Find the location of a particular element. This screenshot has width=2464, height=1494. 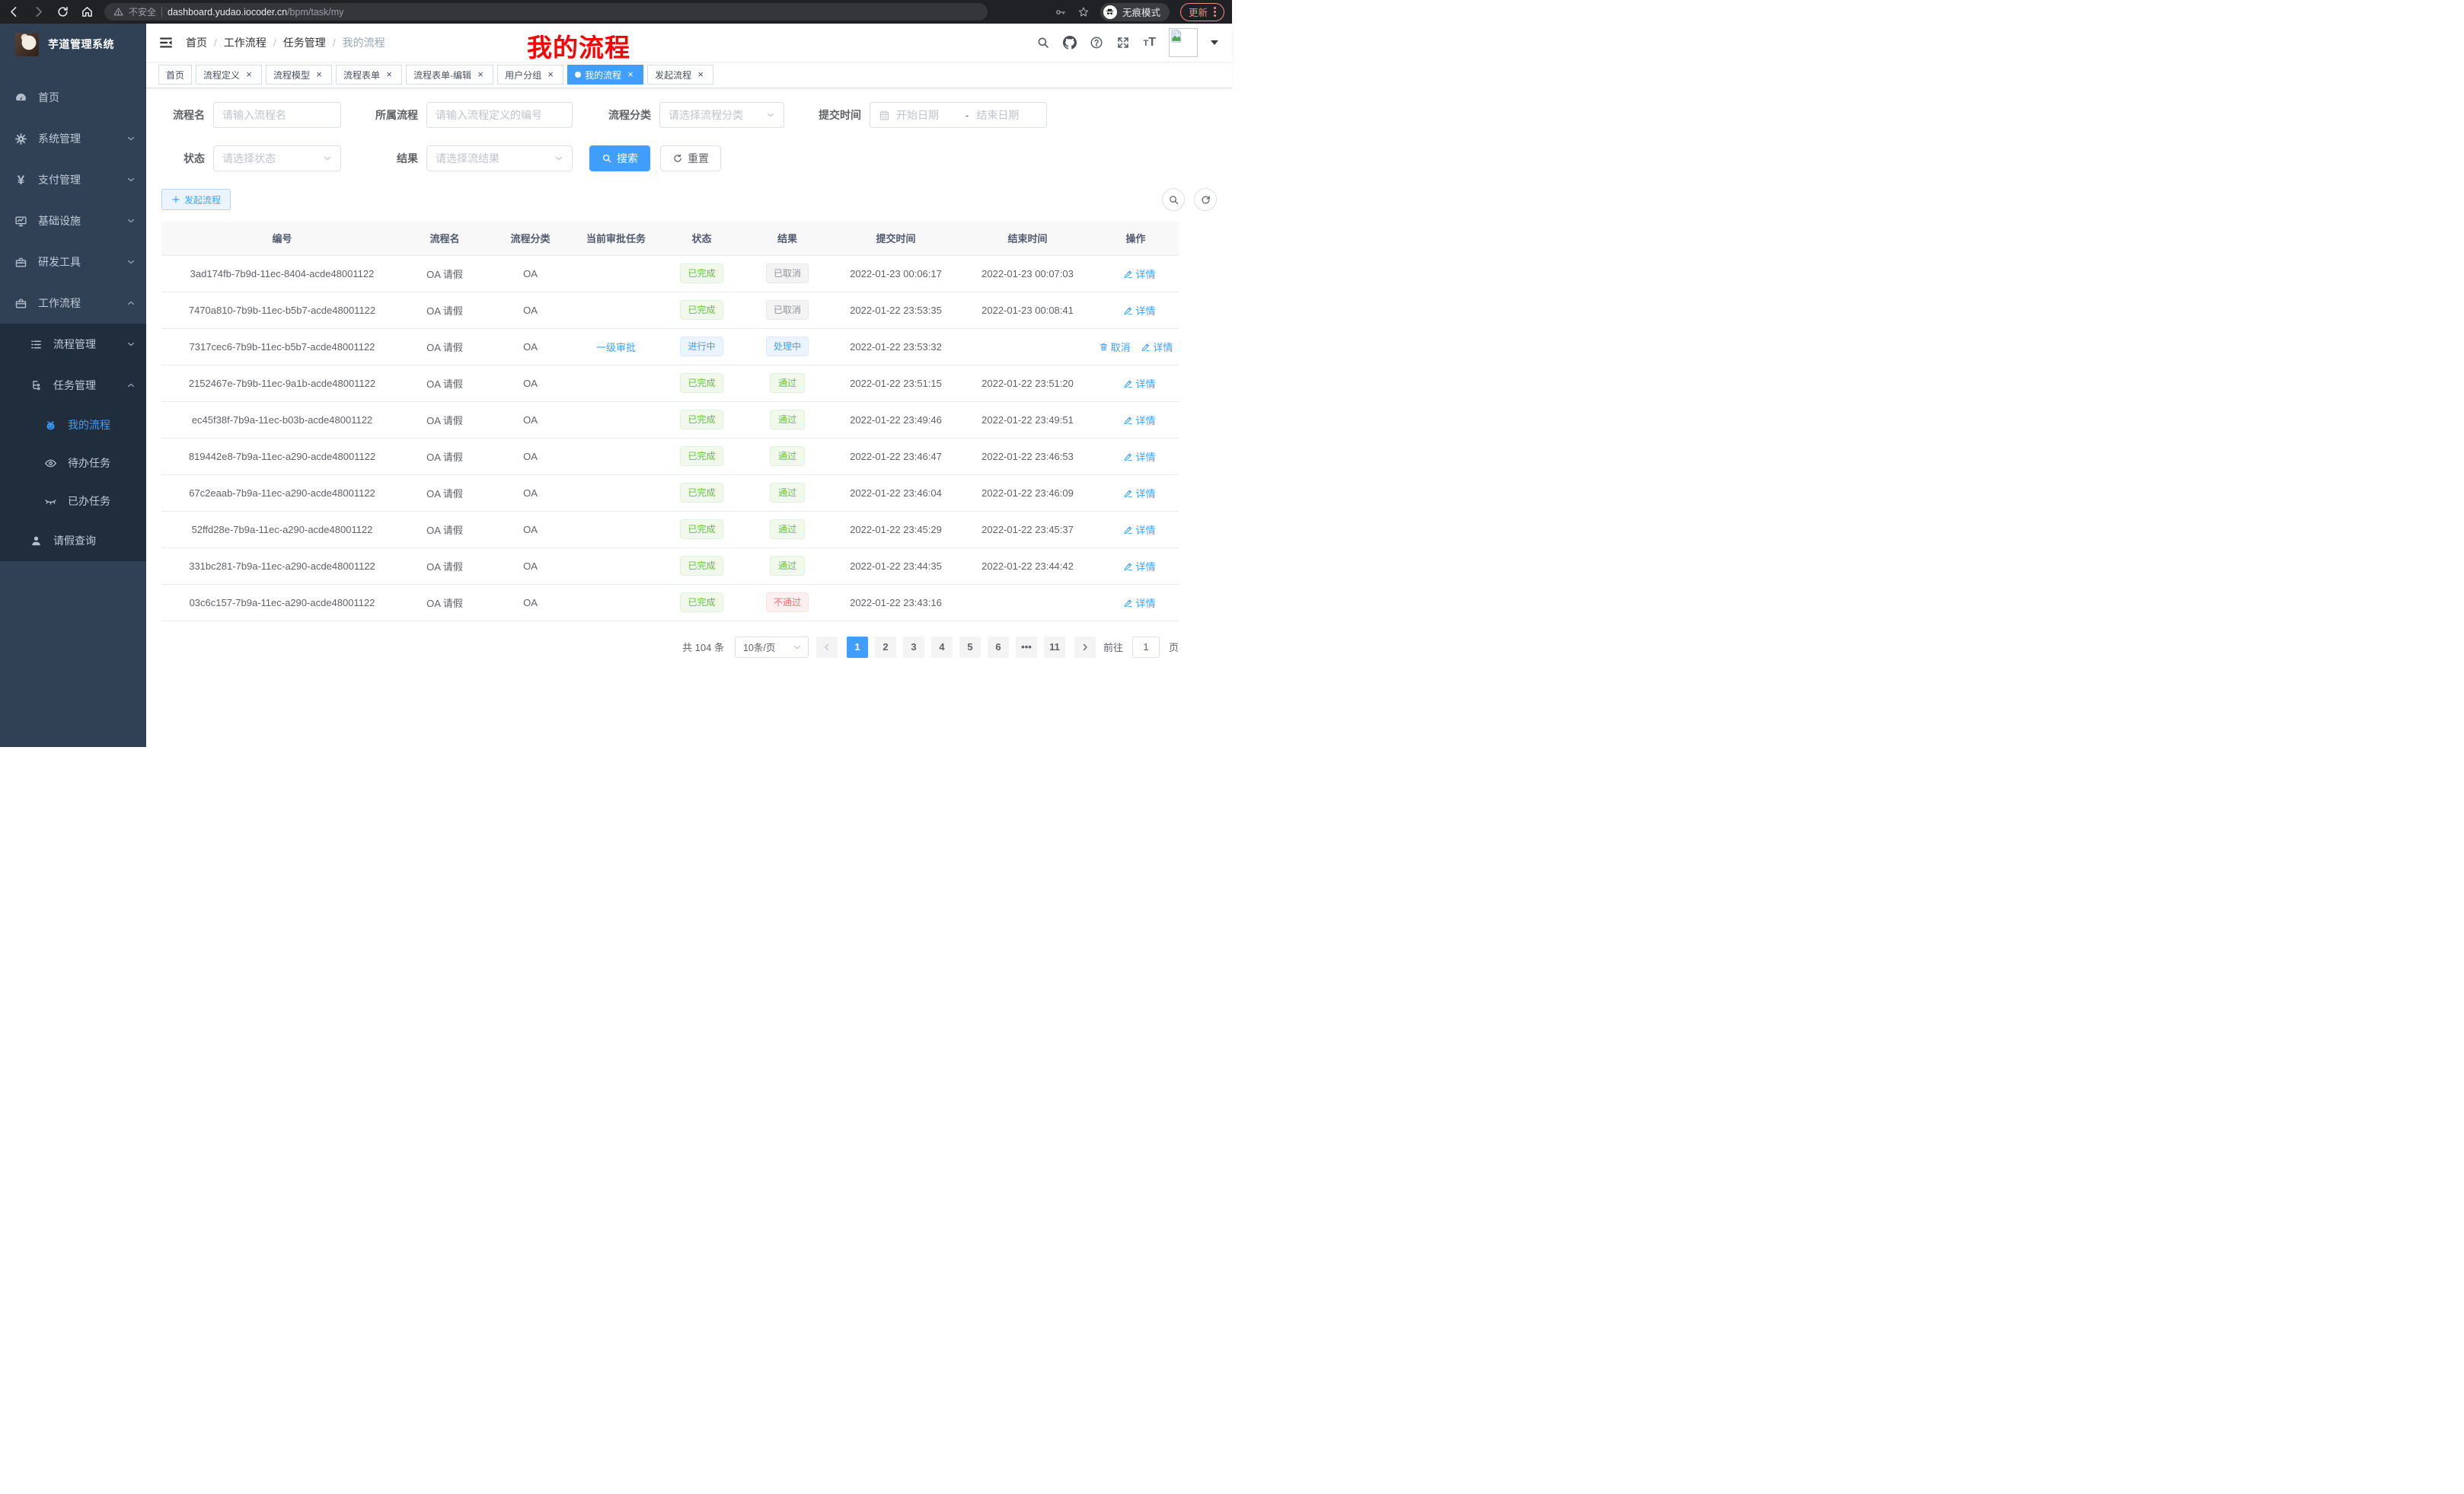

view-tab: 流程表单 × is located at coordinates (369, 75).